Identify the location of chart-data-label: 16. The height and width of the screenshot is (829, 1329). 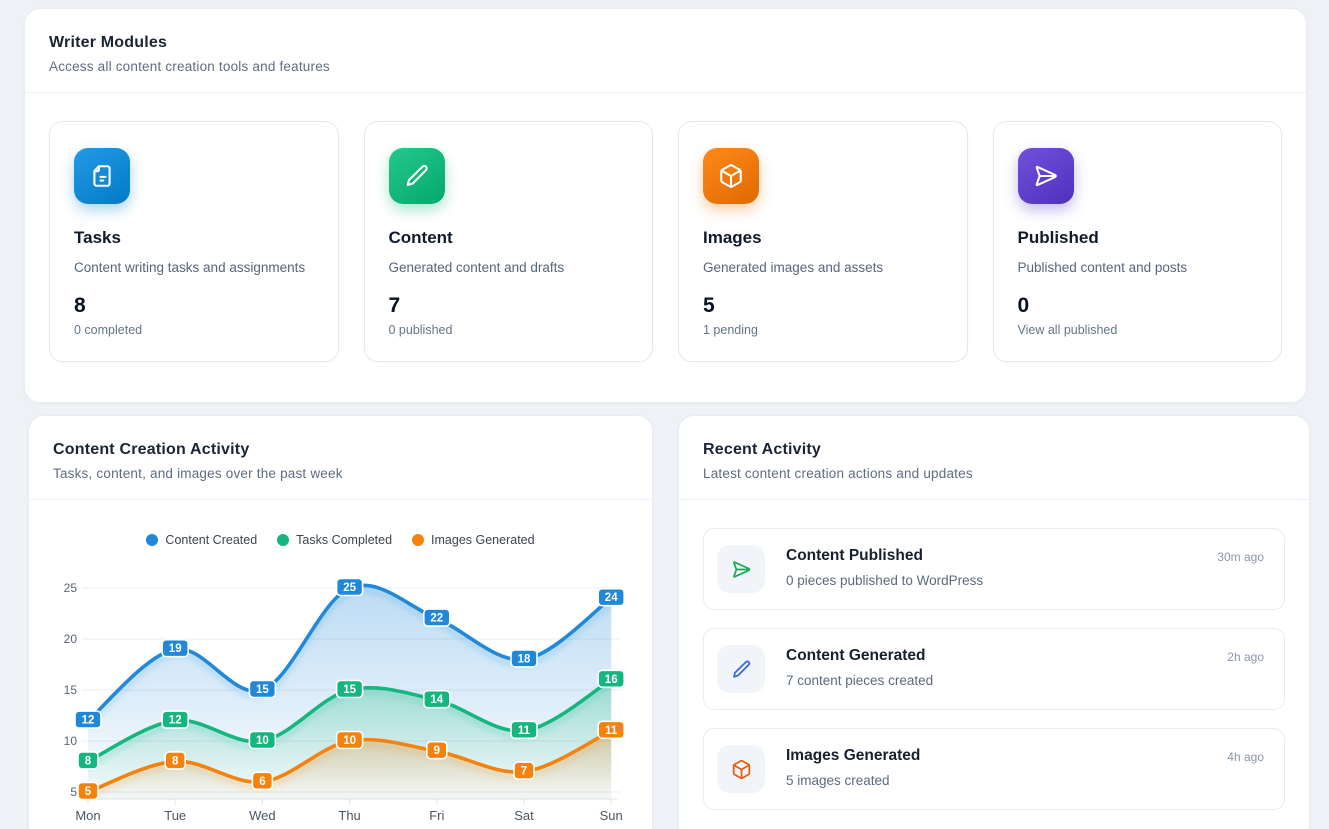
(611, 680).